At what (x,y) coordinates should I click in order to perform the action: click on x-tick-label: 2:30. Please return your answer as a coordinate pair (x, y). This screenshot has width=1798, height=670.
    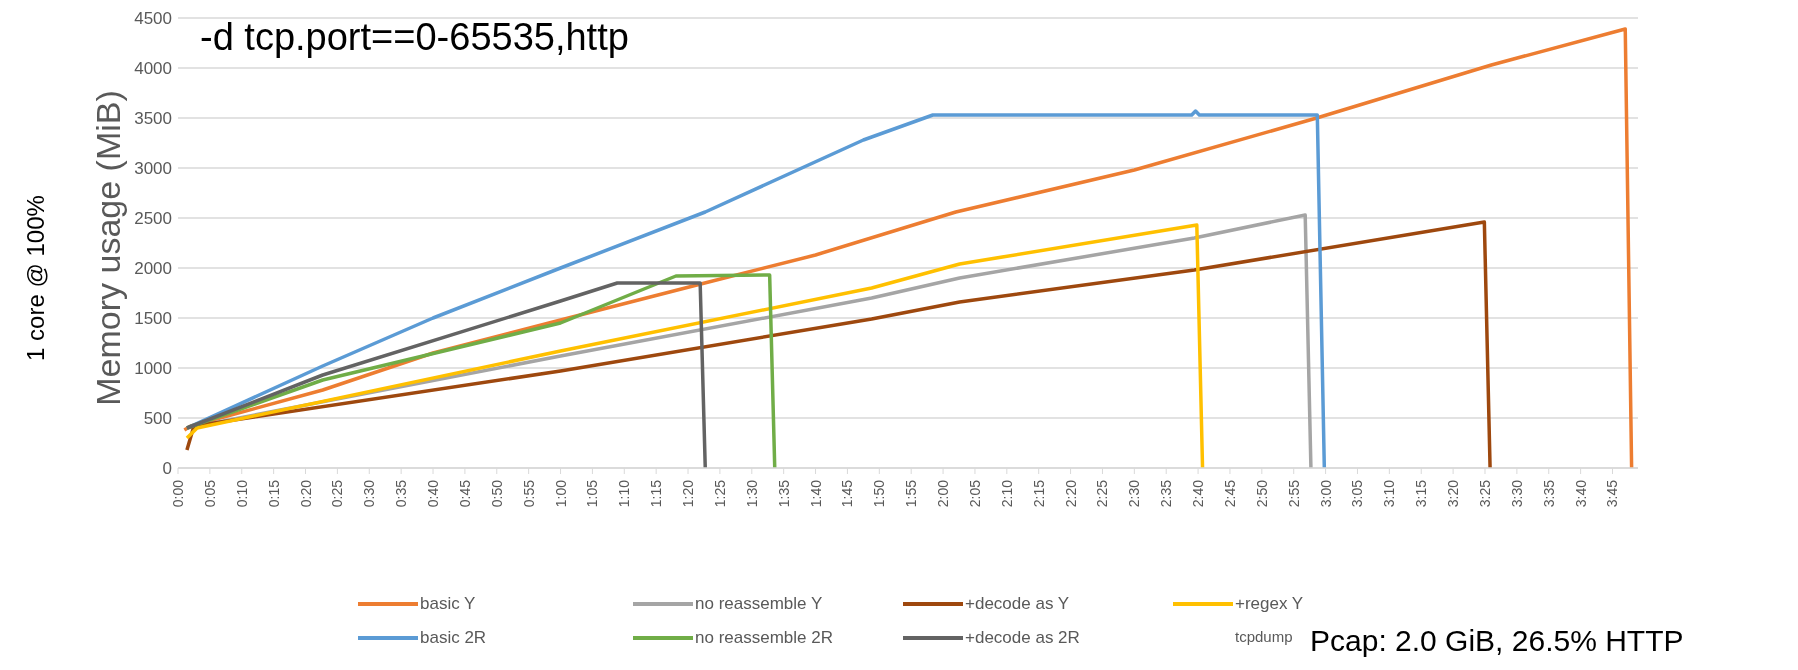
    Looking at the image, I should click on (1134, 493).